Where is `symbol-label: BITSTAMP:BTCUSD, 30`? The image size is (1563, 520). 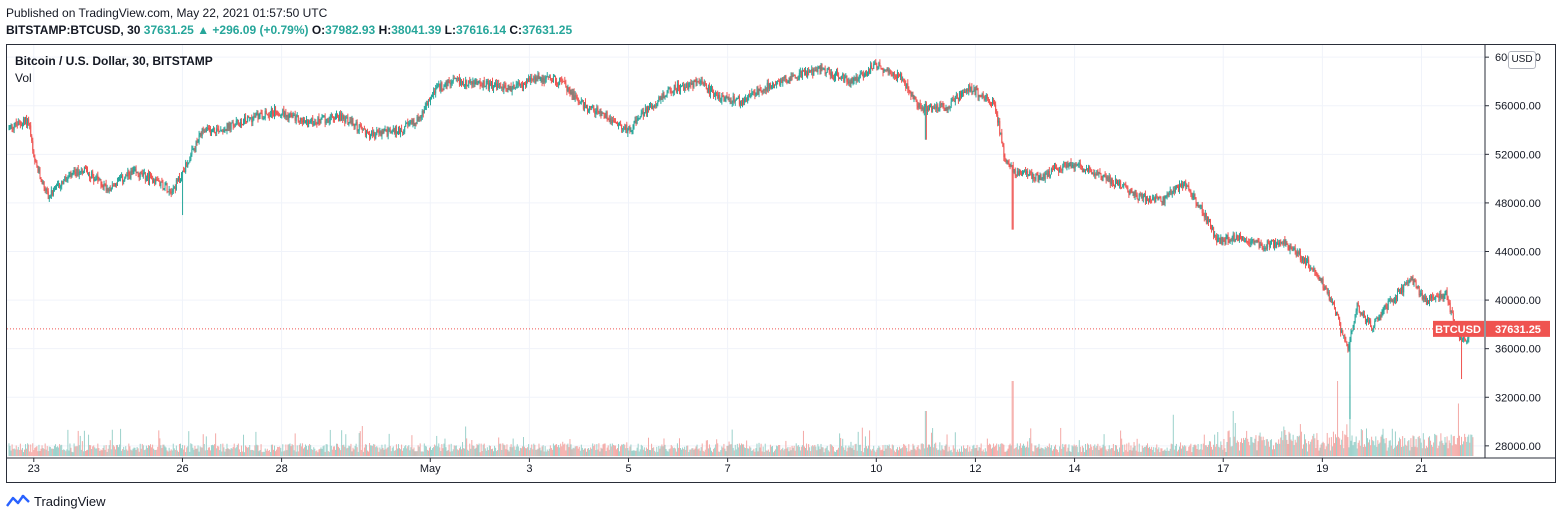 symbol-label: BITSTAMP:BTCUSD, 30 is located at coordinates (73, 30).